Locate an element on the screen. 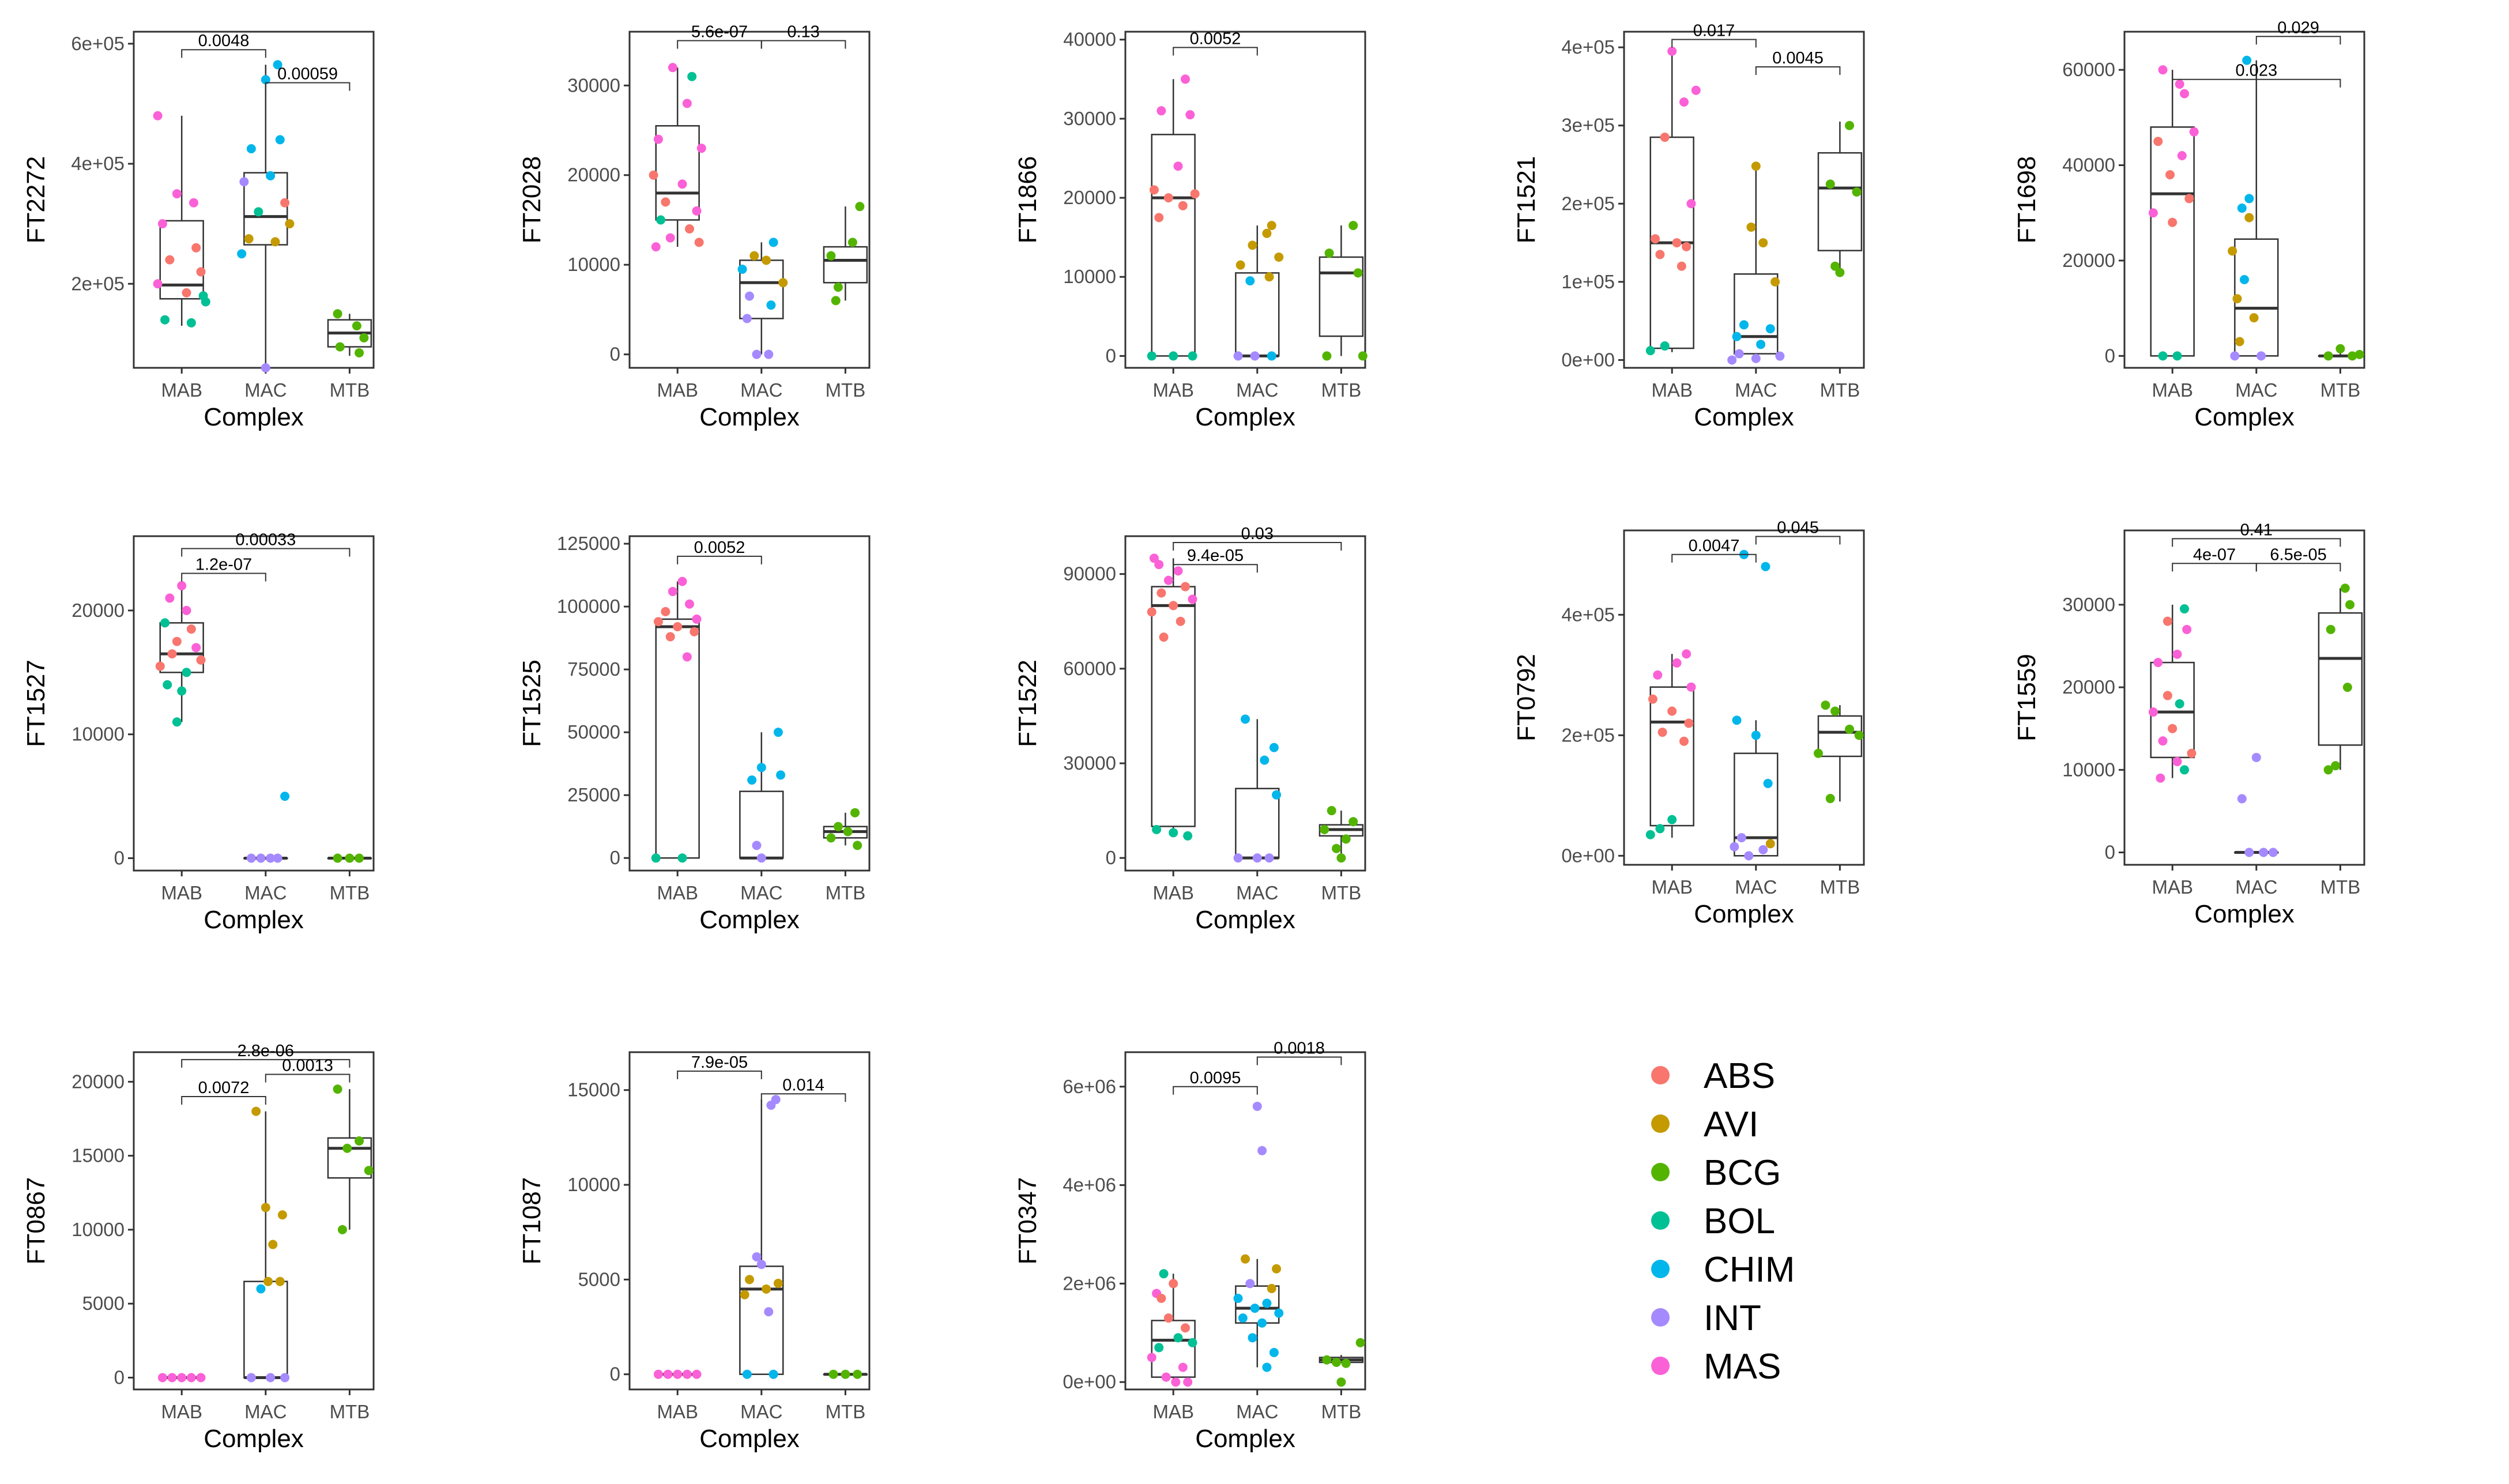 The height and width of the screenshot is (1484, 2509). p-value-label: 0.0072 is located at coordinates (224, 1088).